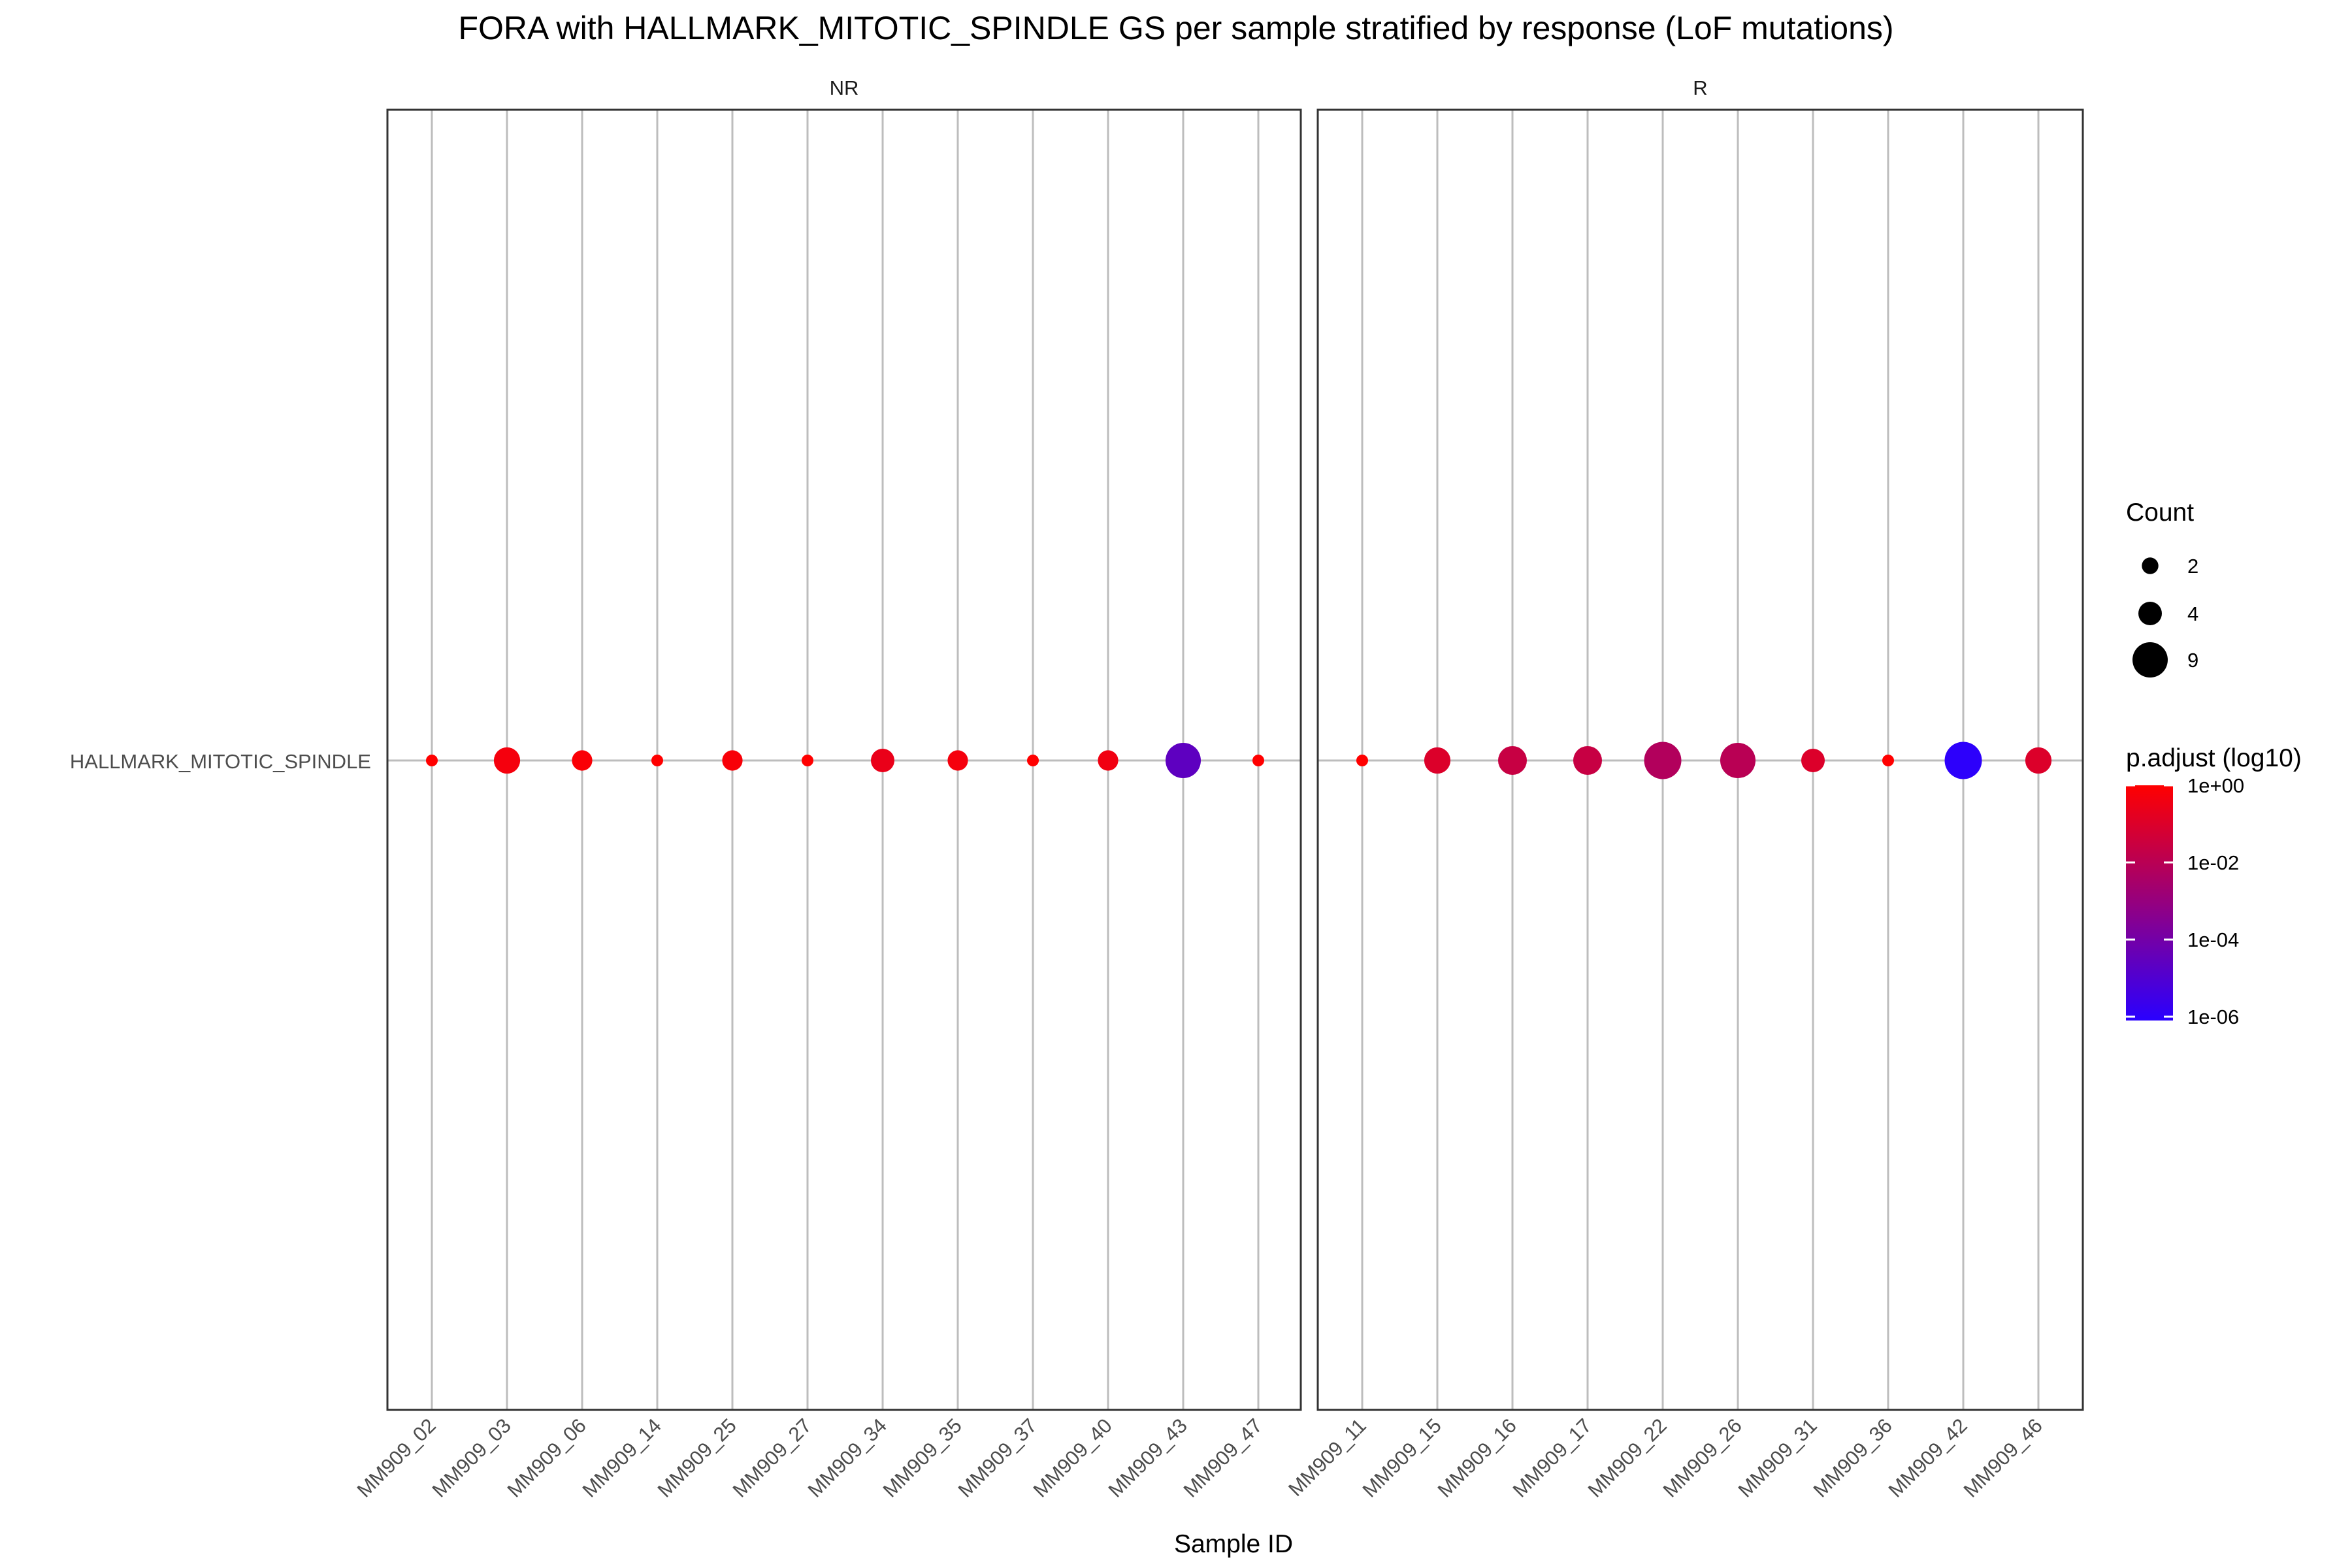 The width and height of the screenshot is (2352, 1568). I want to click on x-tick-label: MM909_42, so click(1928, 1457).